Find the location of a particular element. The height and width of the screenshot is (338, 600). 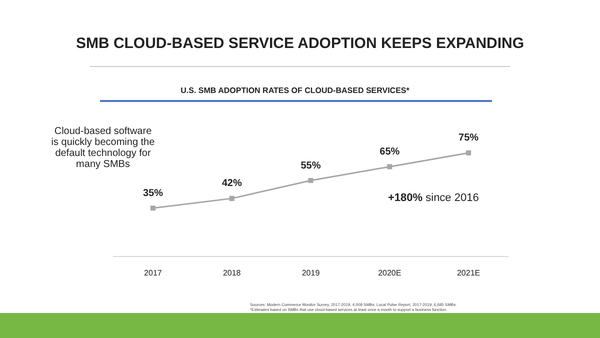

x-tick-label: 2019 is located at coordinates (311, 273).